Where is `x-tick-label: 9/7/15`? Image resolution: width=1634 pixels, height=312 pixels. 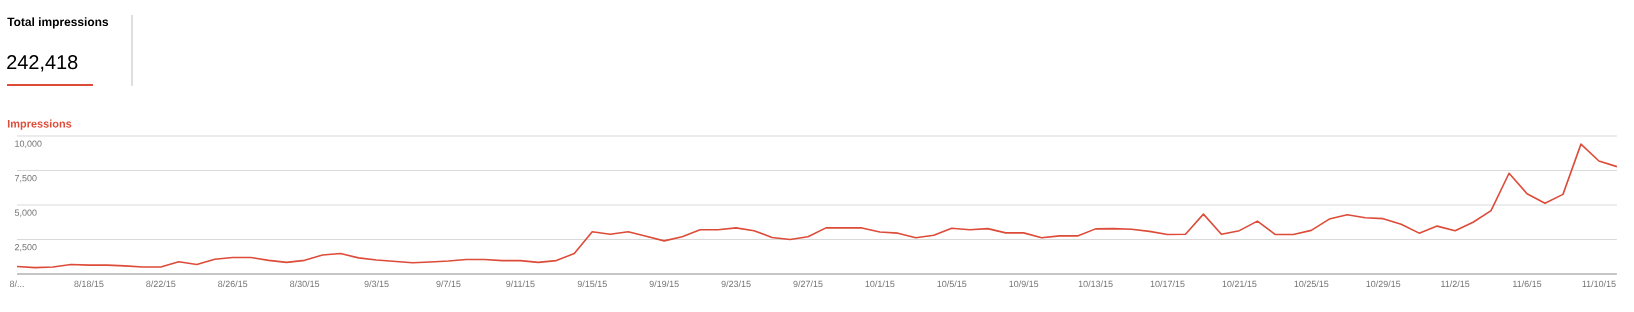 x-tick-label: 9/7/15 is located at coordinates (448, 284).